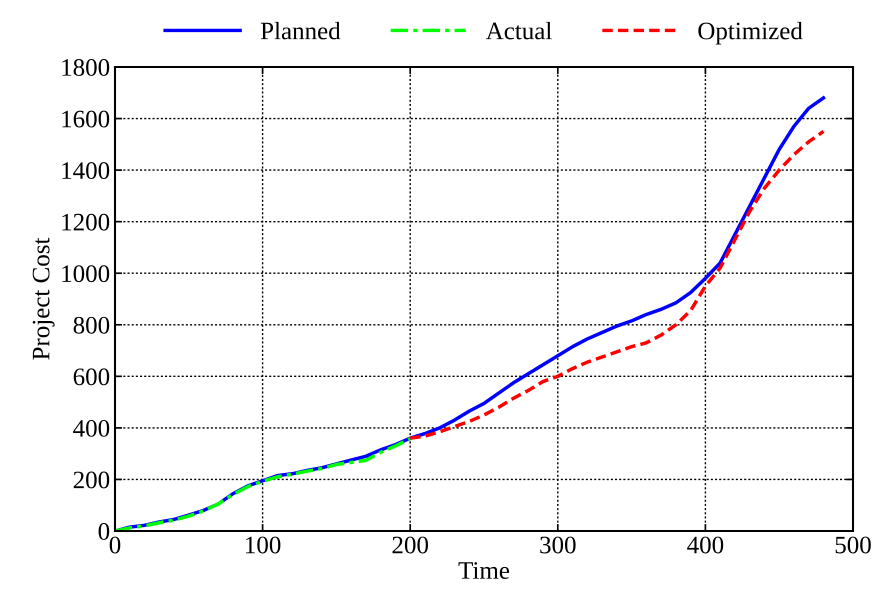 The image size is (885, 605). I want to click on y-tick-label: 1000, so click(86, 273).